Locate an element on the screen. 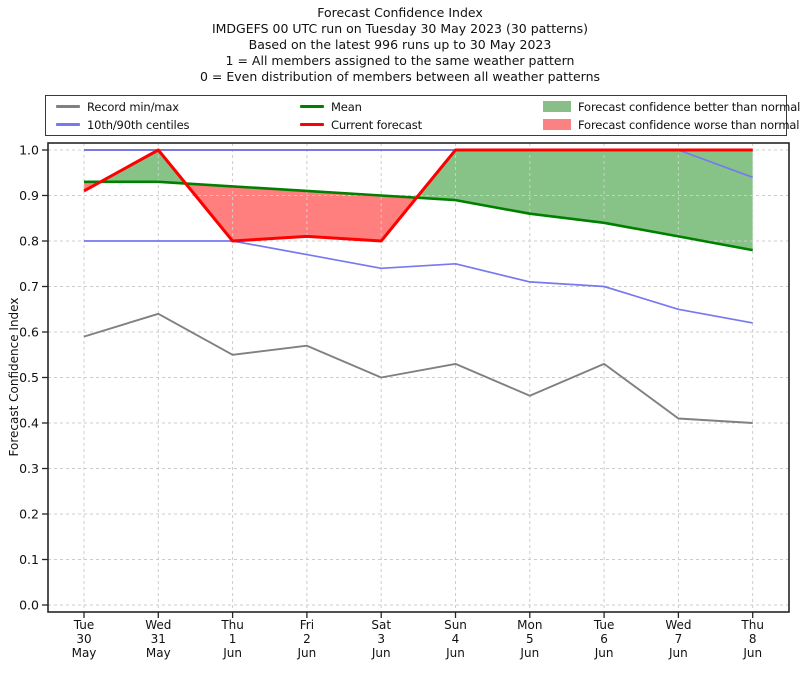  x-tick-label: 2 is located at coordinates (307, 639).